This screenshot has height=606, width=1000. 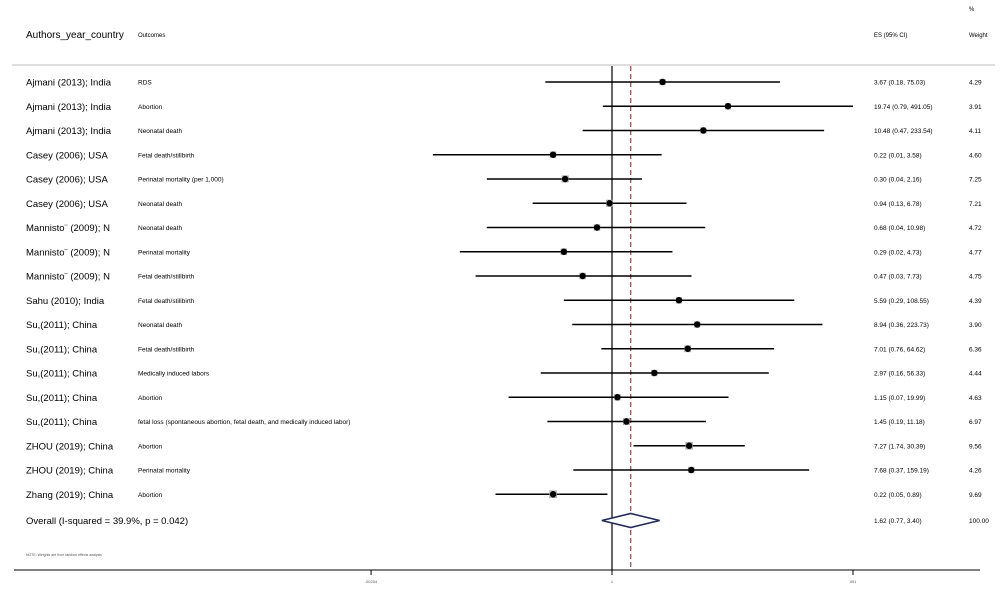 What do you see at coordinates (890, 36) in the screenshot?
I see `header-es-label: ES (95% CI)` at bounding box center [890, 36].